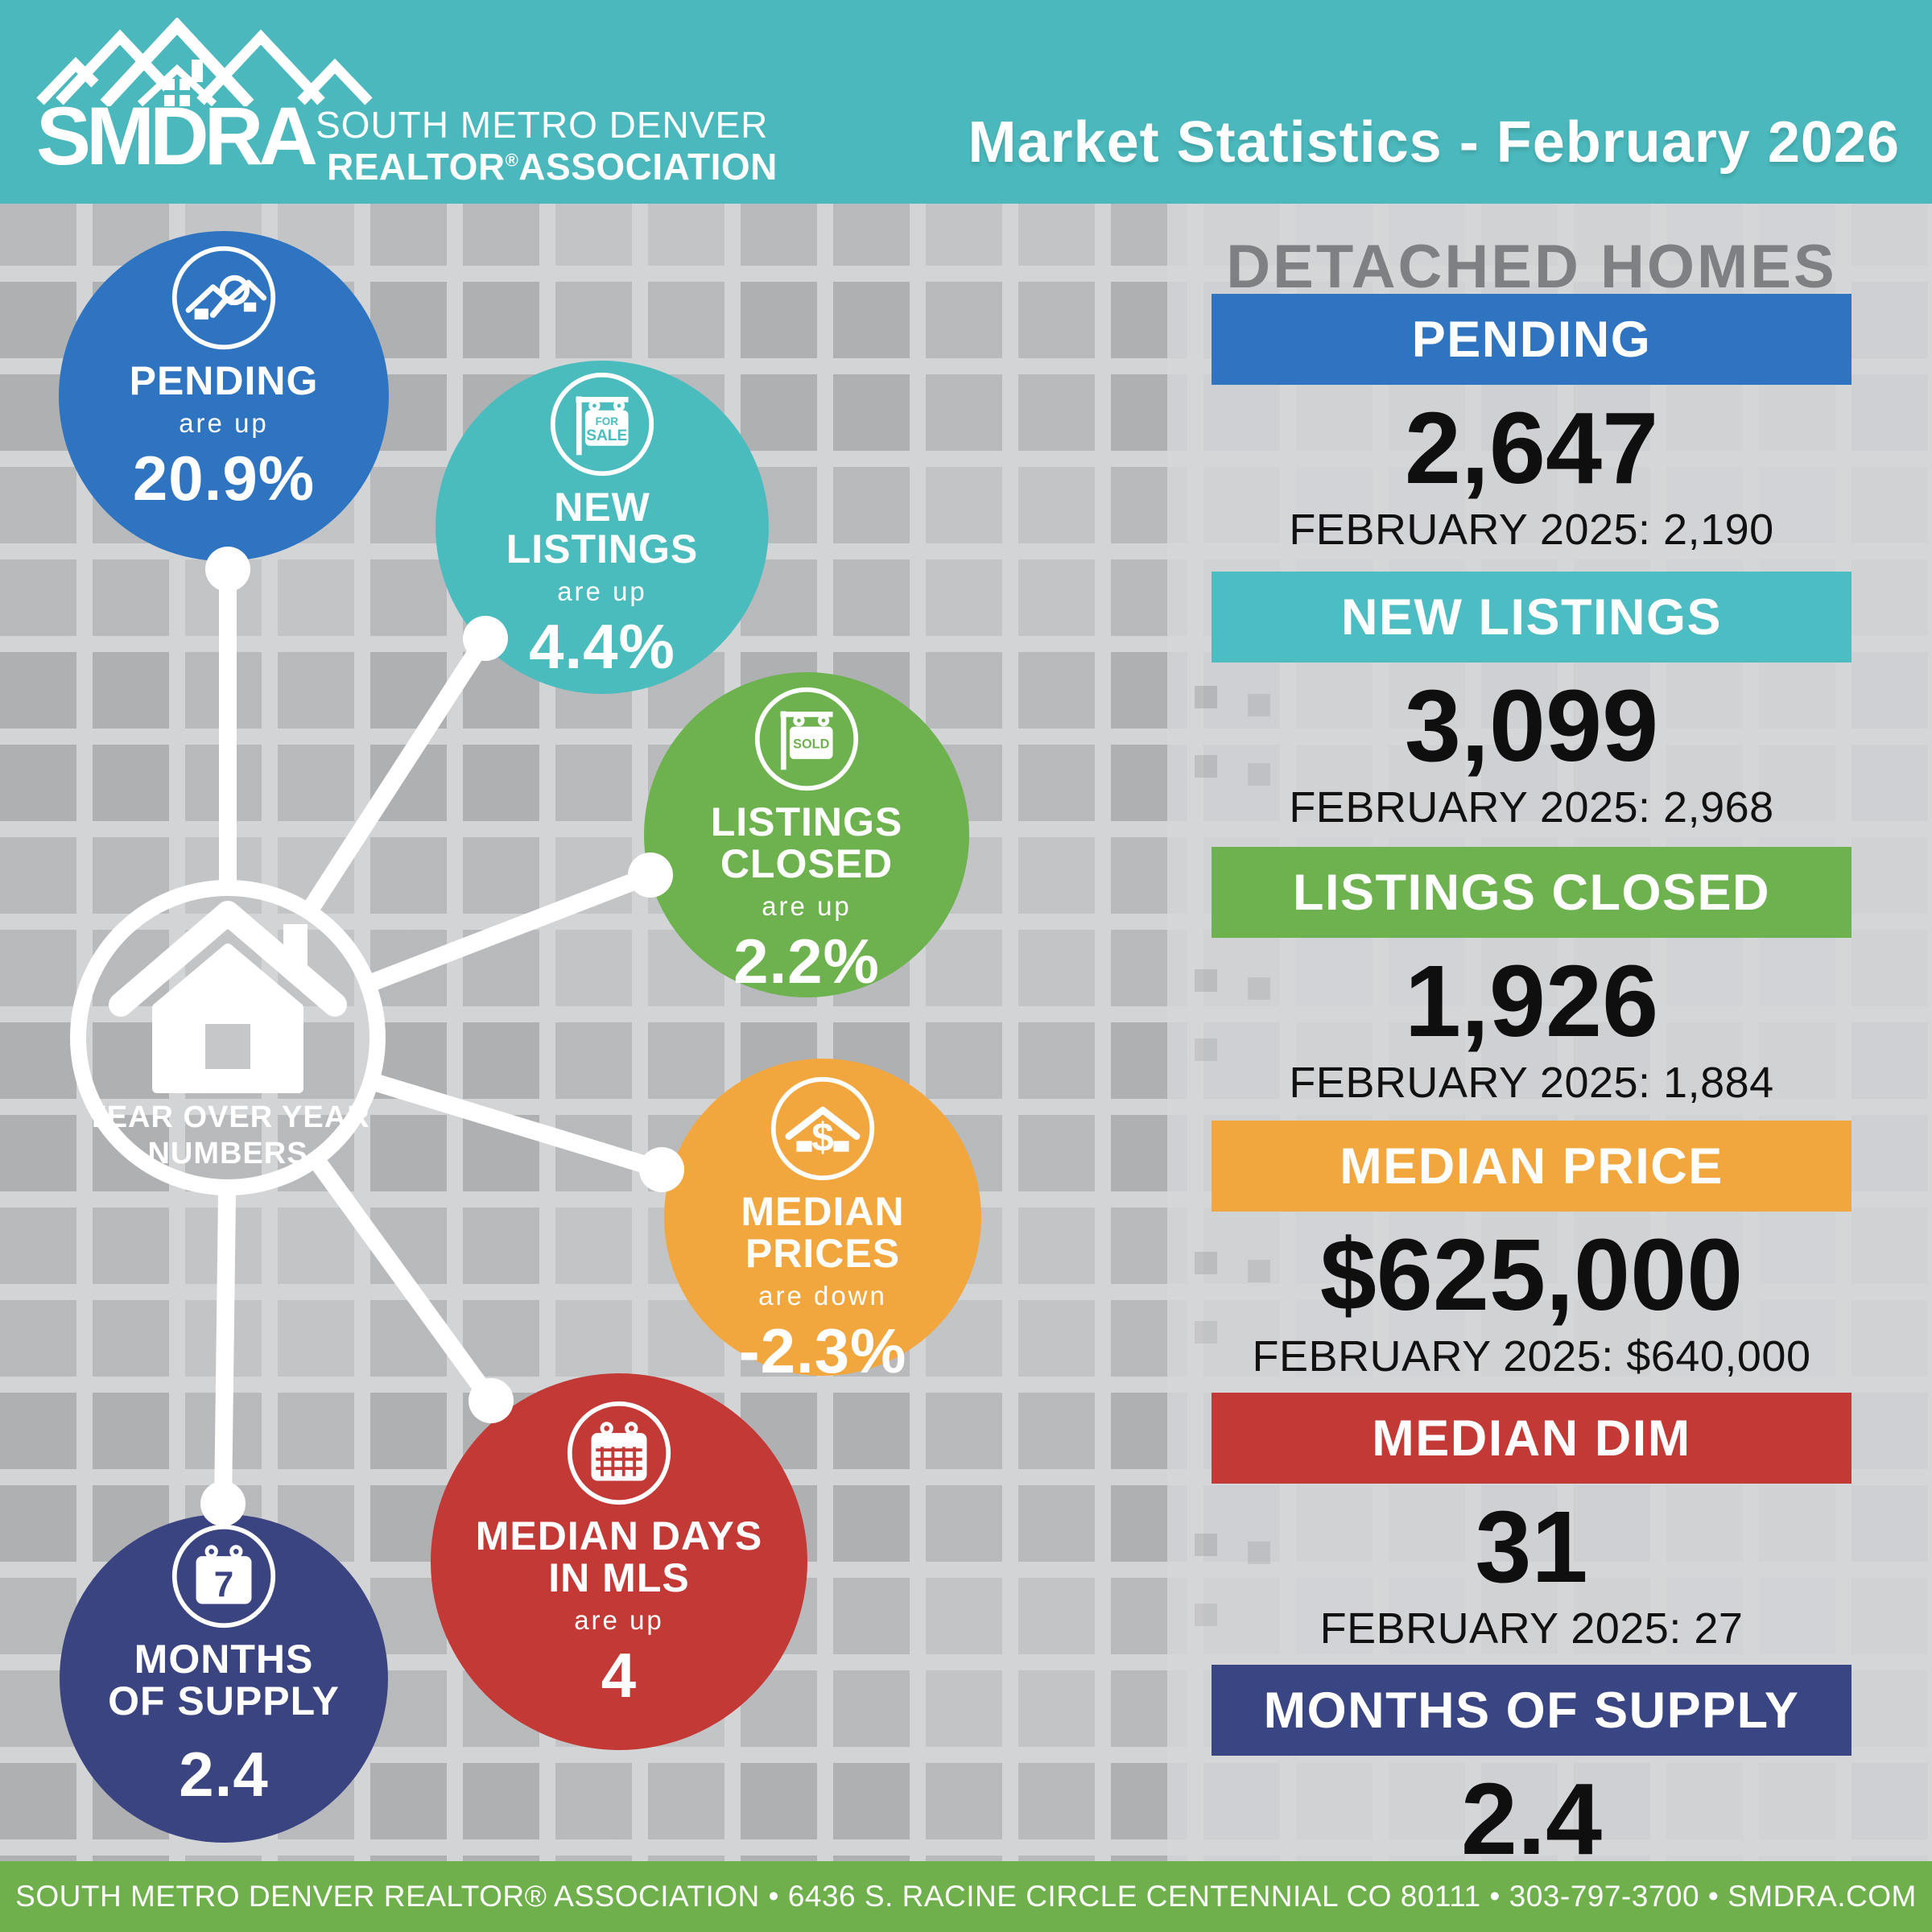  I want to click on stat-value: 2,647, so click(1531, 448).